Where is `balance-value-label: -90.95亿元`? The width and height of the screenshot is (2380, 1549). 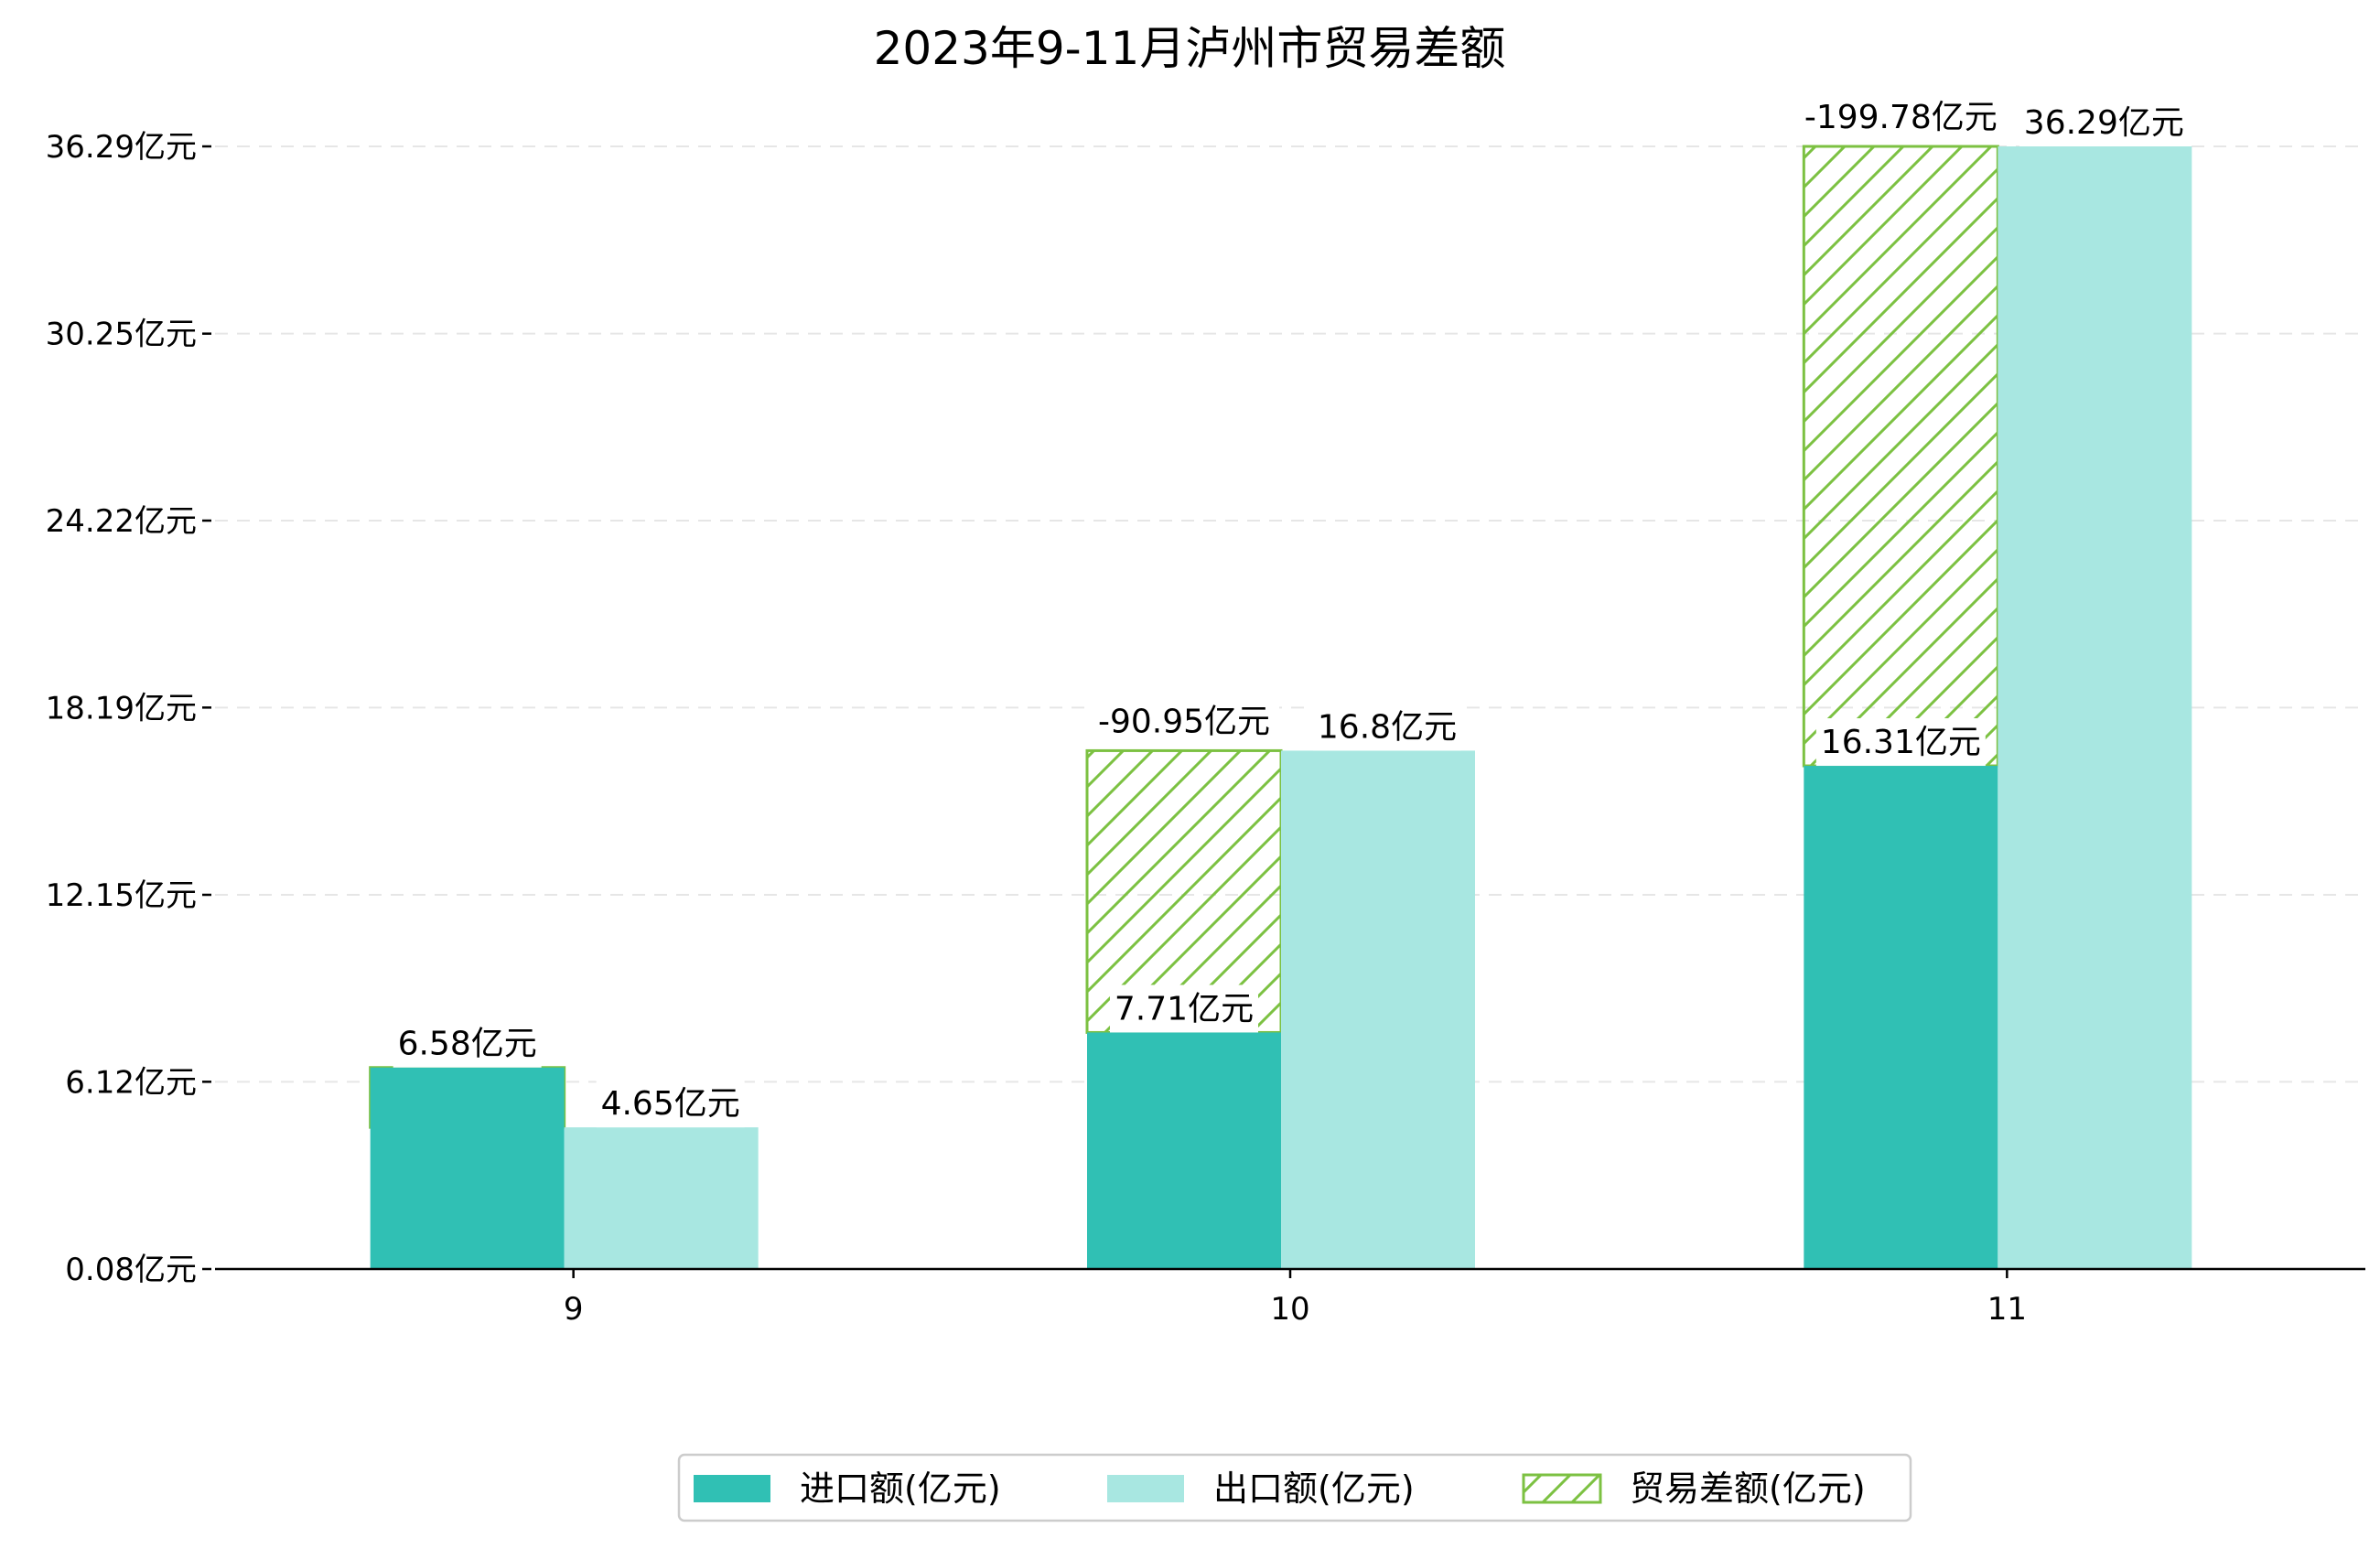
balance-value-label: -90.95亿元 is located at coordinates (1184, 721).